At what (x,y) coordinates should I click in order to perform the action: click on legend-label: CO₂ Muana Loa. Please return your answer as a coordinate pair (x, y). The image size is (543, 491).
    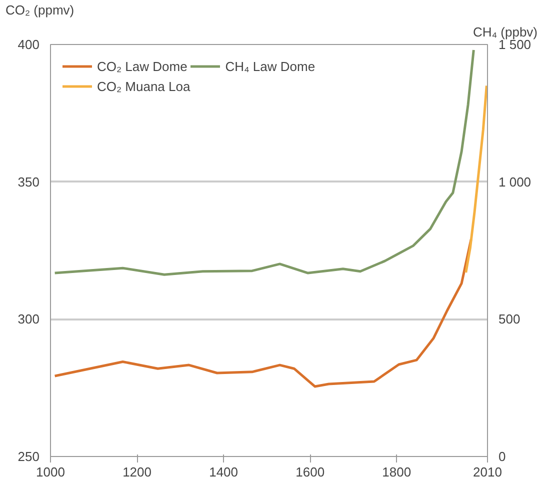
    Looking at the image, I should click on (143, 86).